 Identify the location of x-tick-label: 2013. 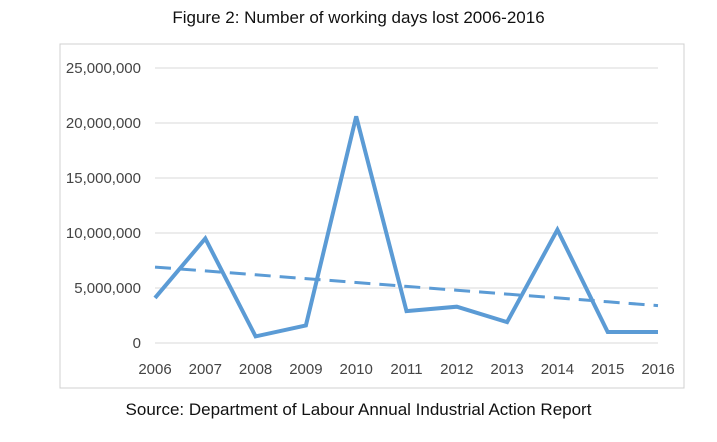
(506, 369).